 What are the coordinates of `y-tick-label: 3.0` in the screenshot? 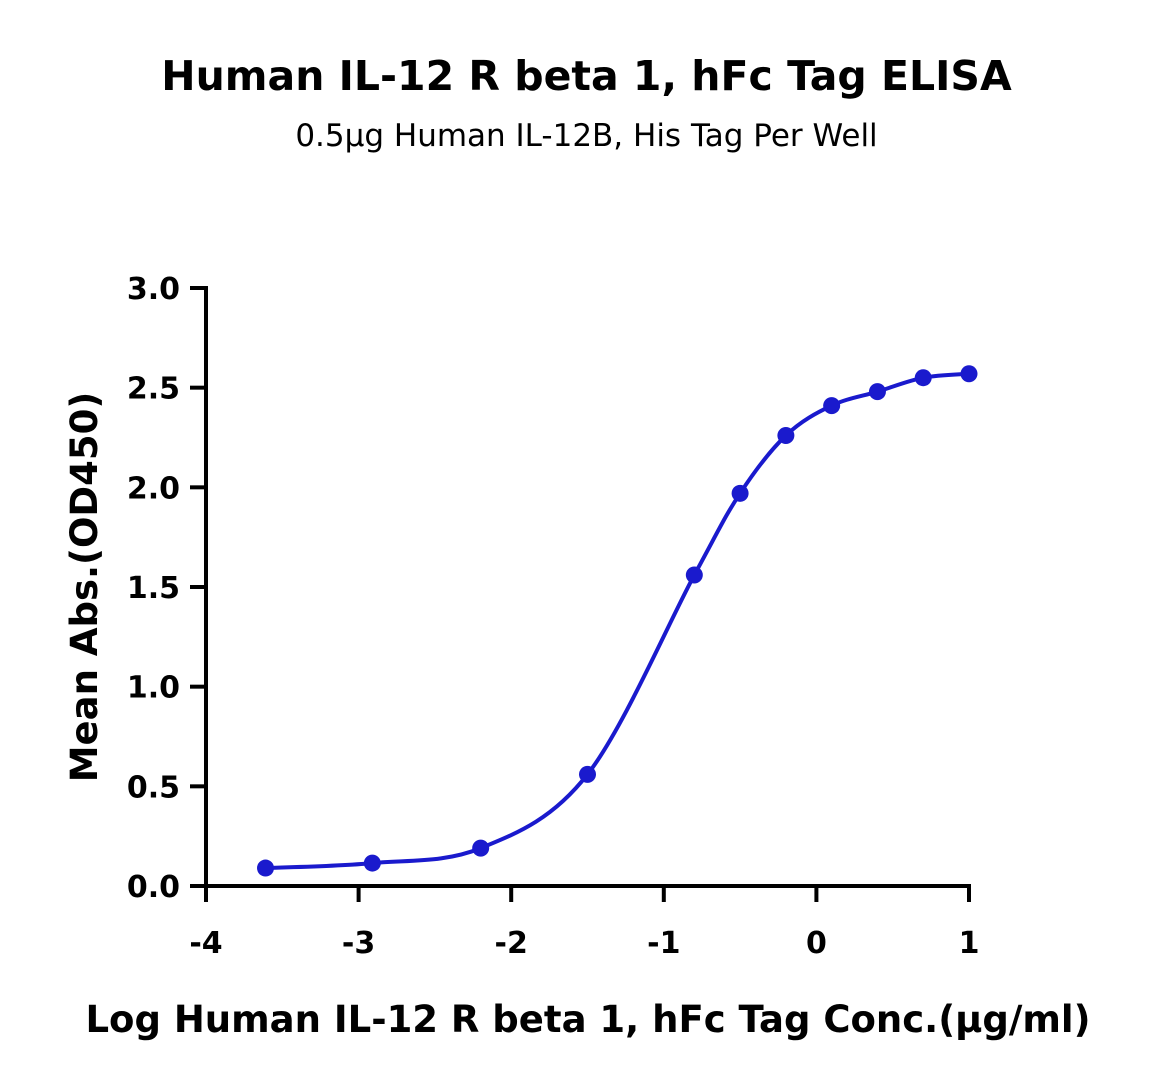 It's located at (153, 289).